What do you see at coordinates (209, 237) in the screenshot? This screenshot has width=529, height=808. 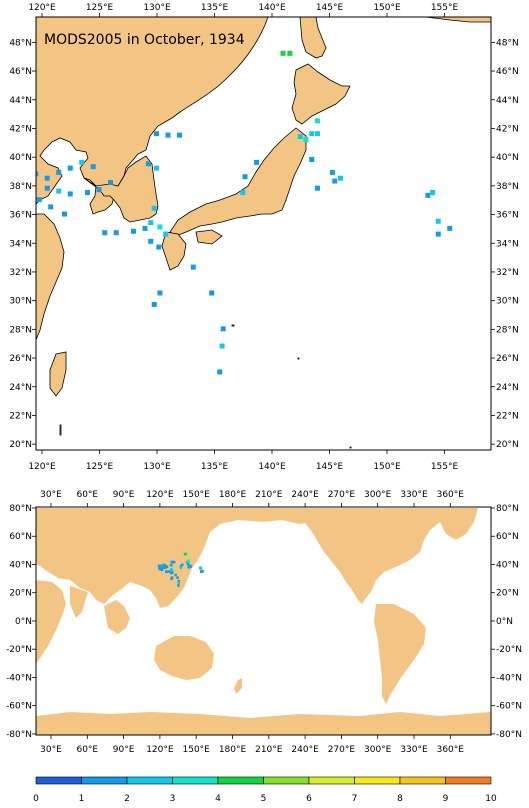 I see `shikoku` at bounding box center [209, 237].